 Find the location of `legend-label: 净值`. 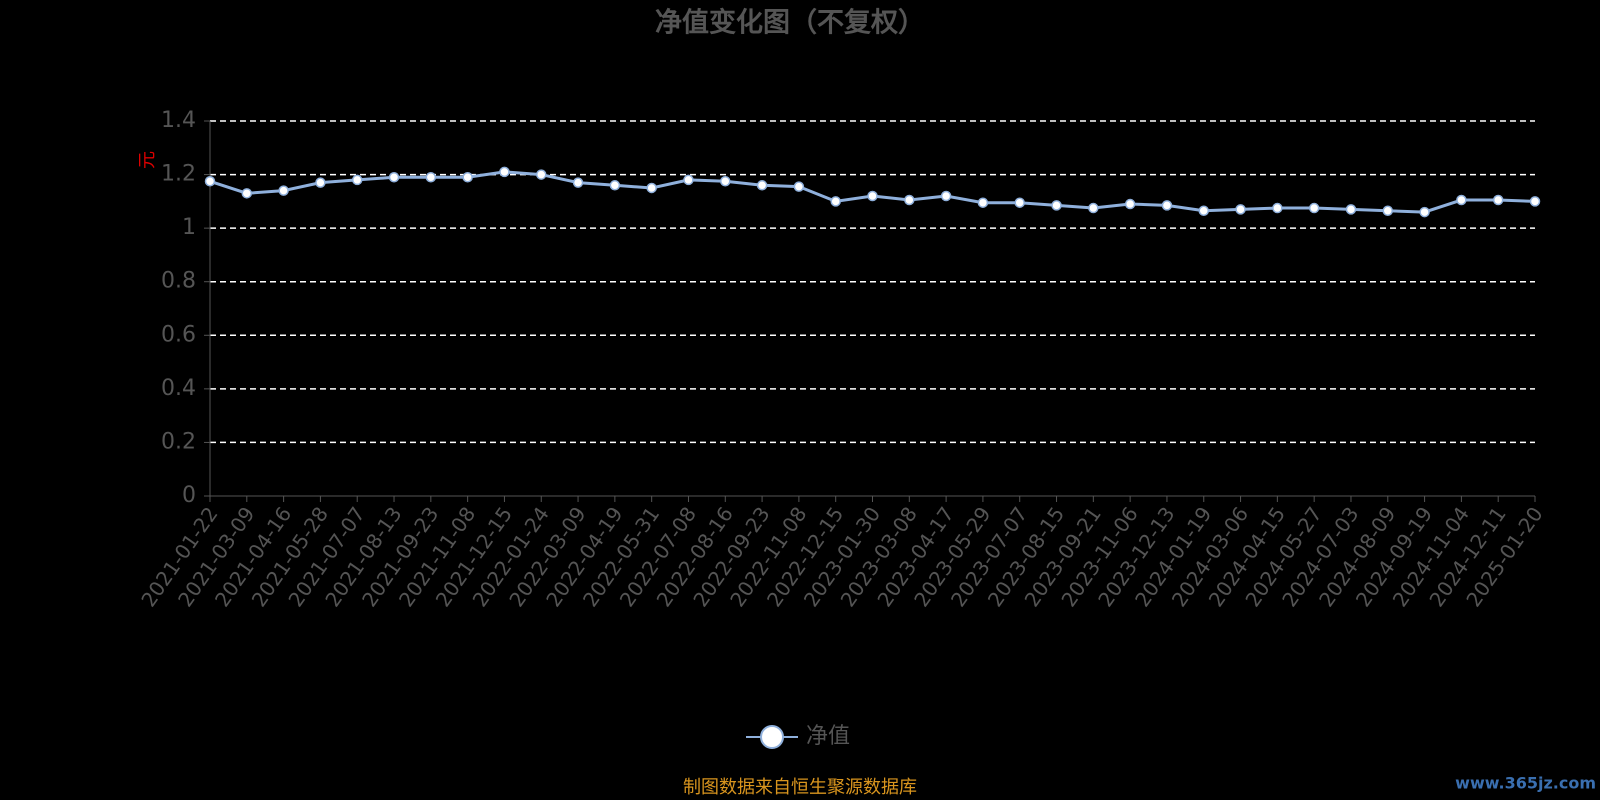

legend-label: 净值 is located at coordinates (828, 736).